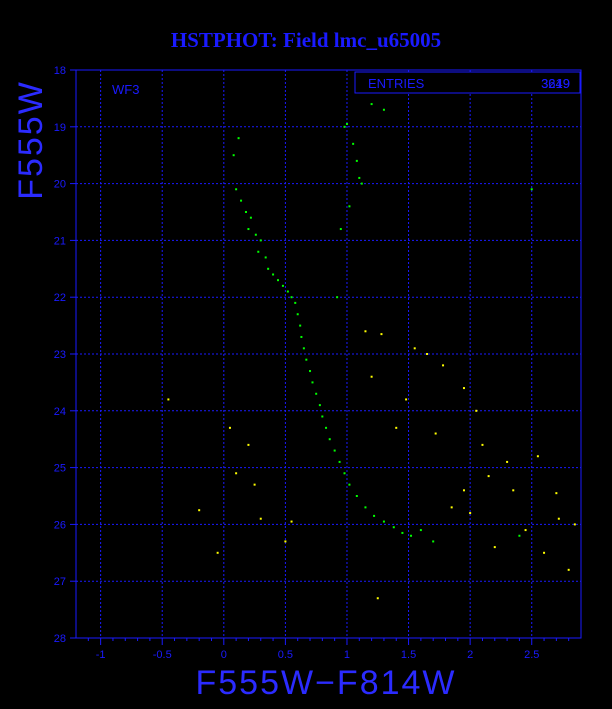 The image size is (612, 709). Describe the element at coordinates (60, 185) in the screenshot. I see `y-tick-label: 20` at that location.